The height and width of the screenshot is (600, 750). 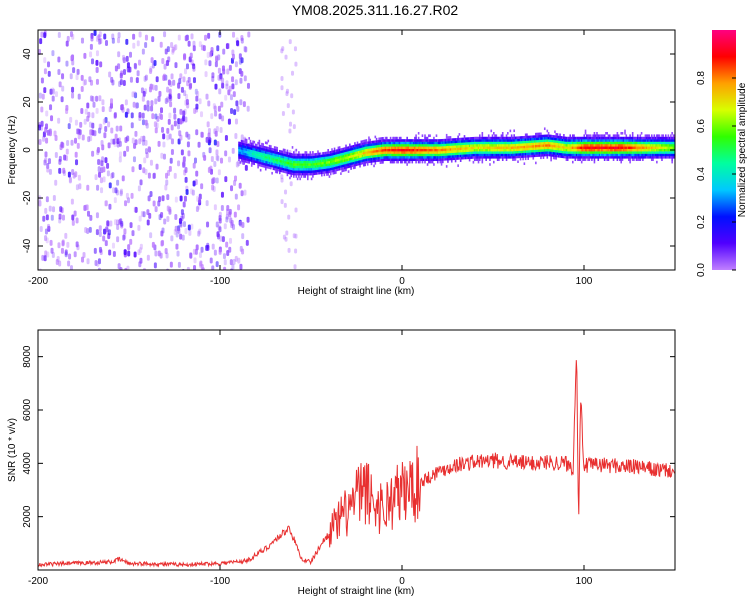 I want to click on y-tick-label: 4000, so click(x=27, y=463).